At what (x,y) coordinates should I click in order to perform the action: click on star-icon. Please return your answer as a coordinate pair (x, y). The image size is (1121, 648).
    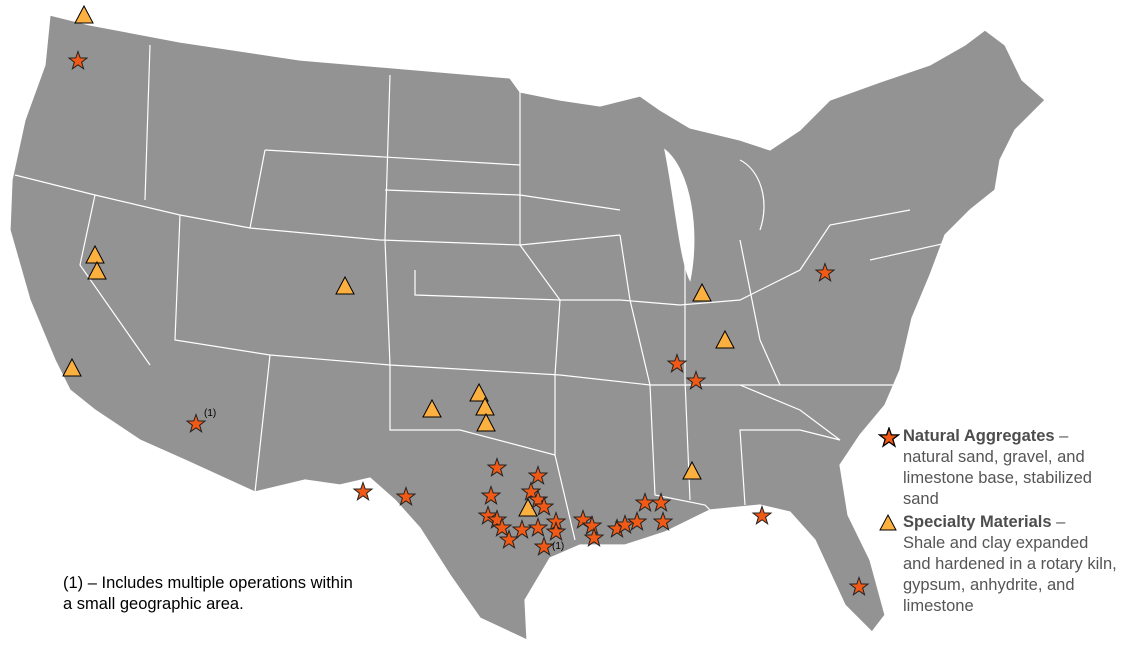
    Looking at the image, I should click on (889, 437).